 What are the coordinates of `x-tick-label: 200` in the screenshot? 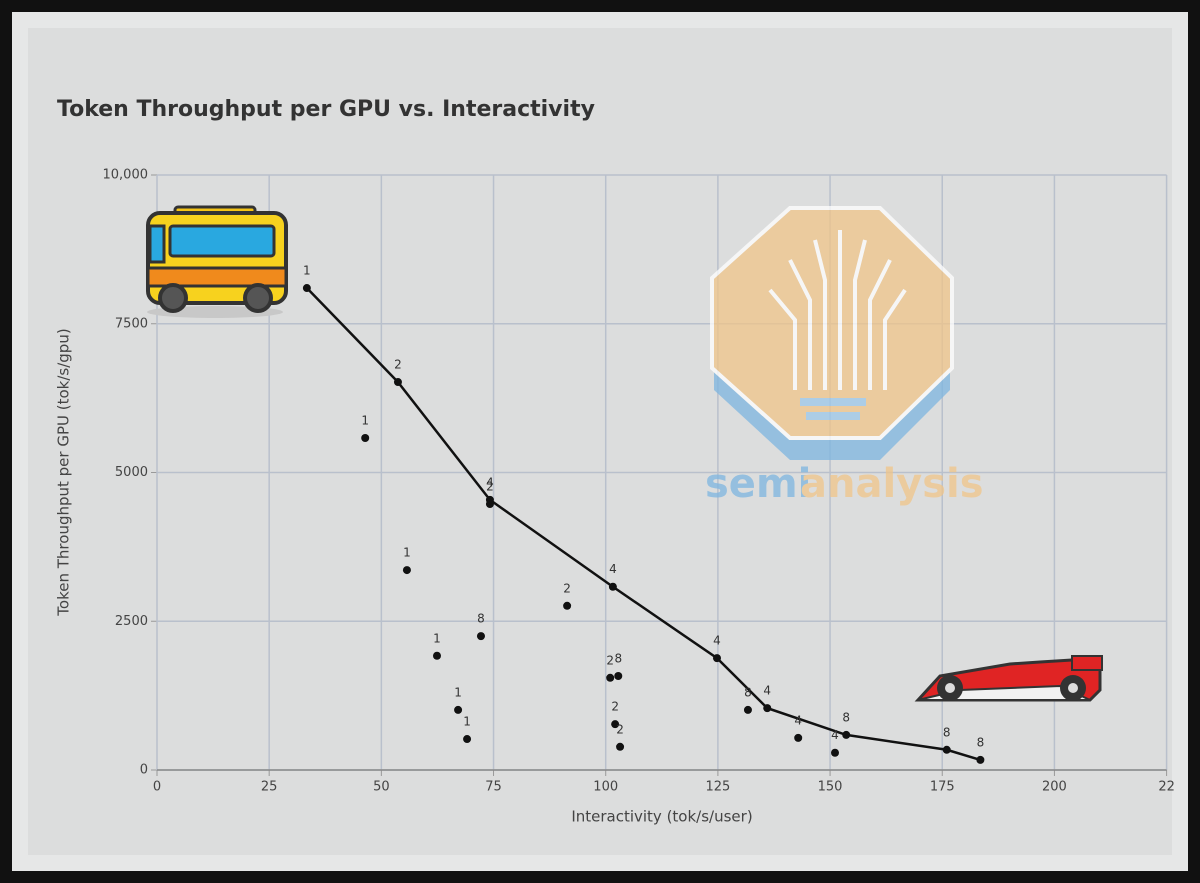 It's located at (1054, 787).